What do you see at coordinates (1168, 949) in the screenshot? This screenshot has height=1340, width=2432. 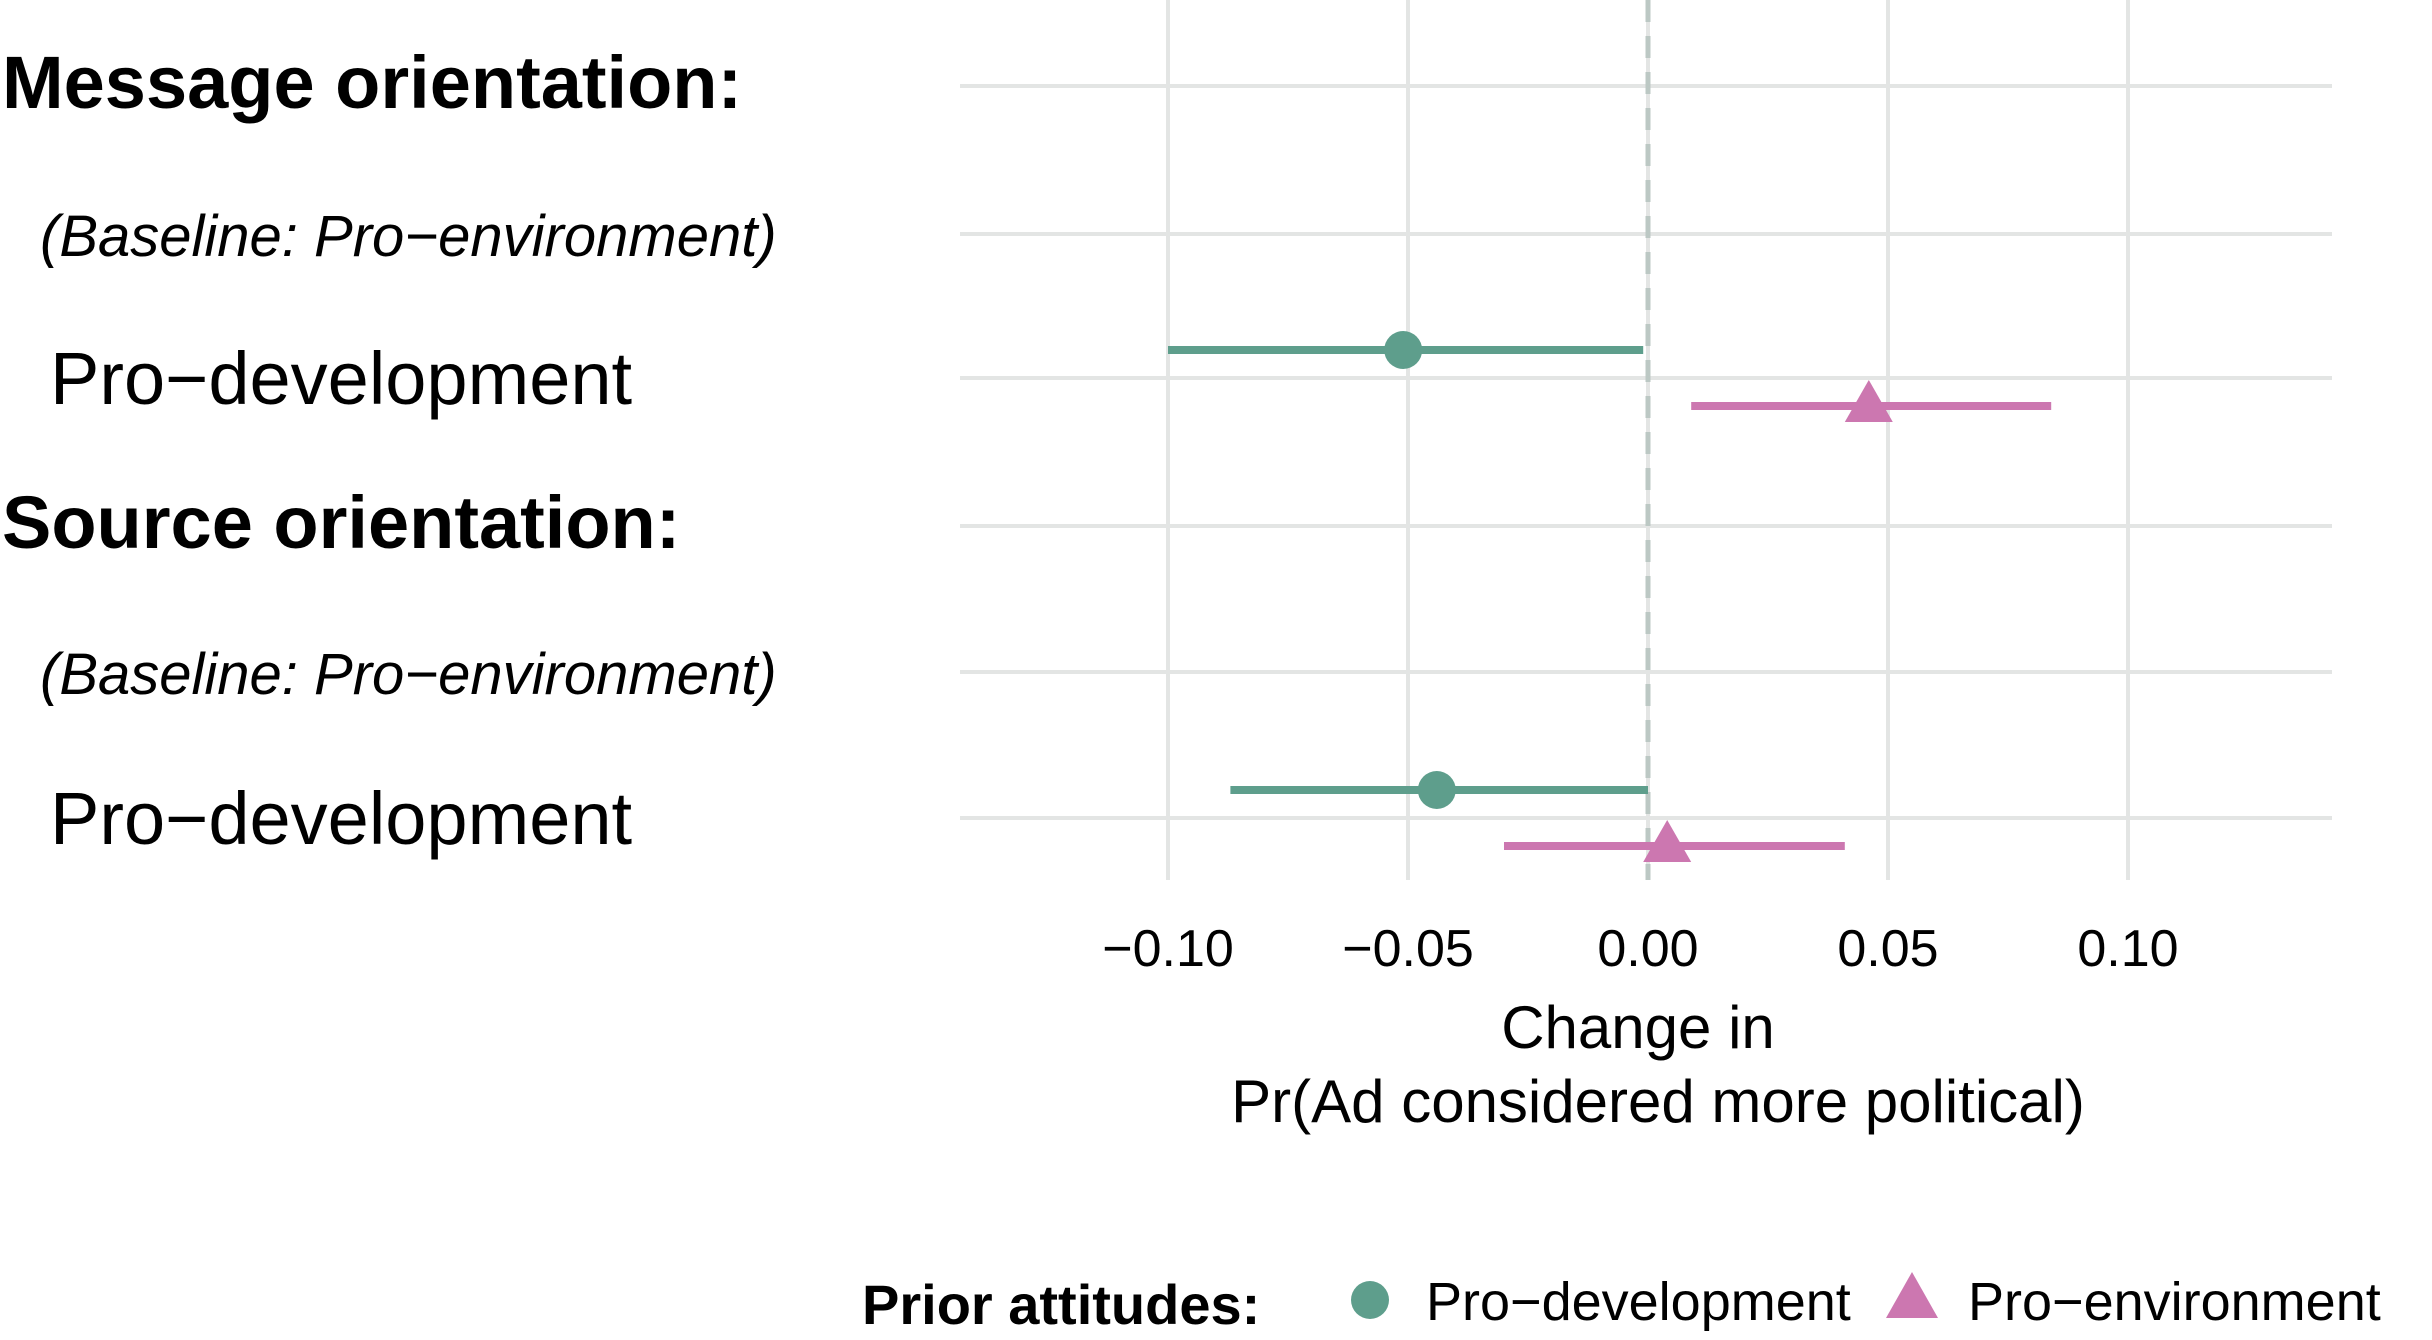 I see `x-tick-label: −0.10` at bounding box center [1168, 949].